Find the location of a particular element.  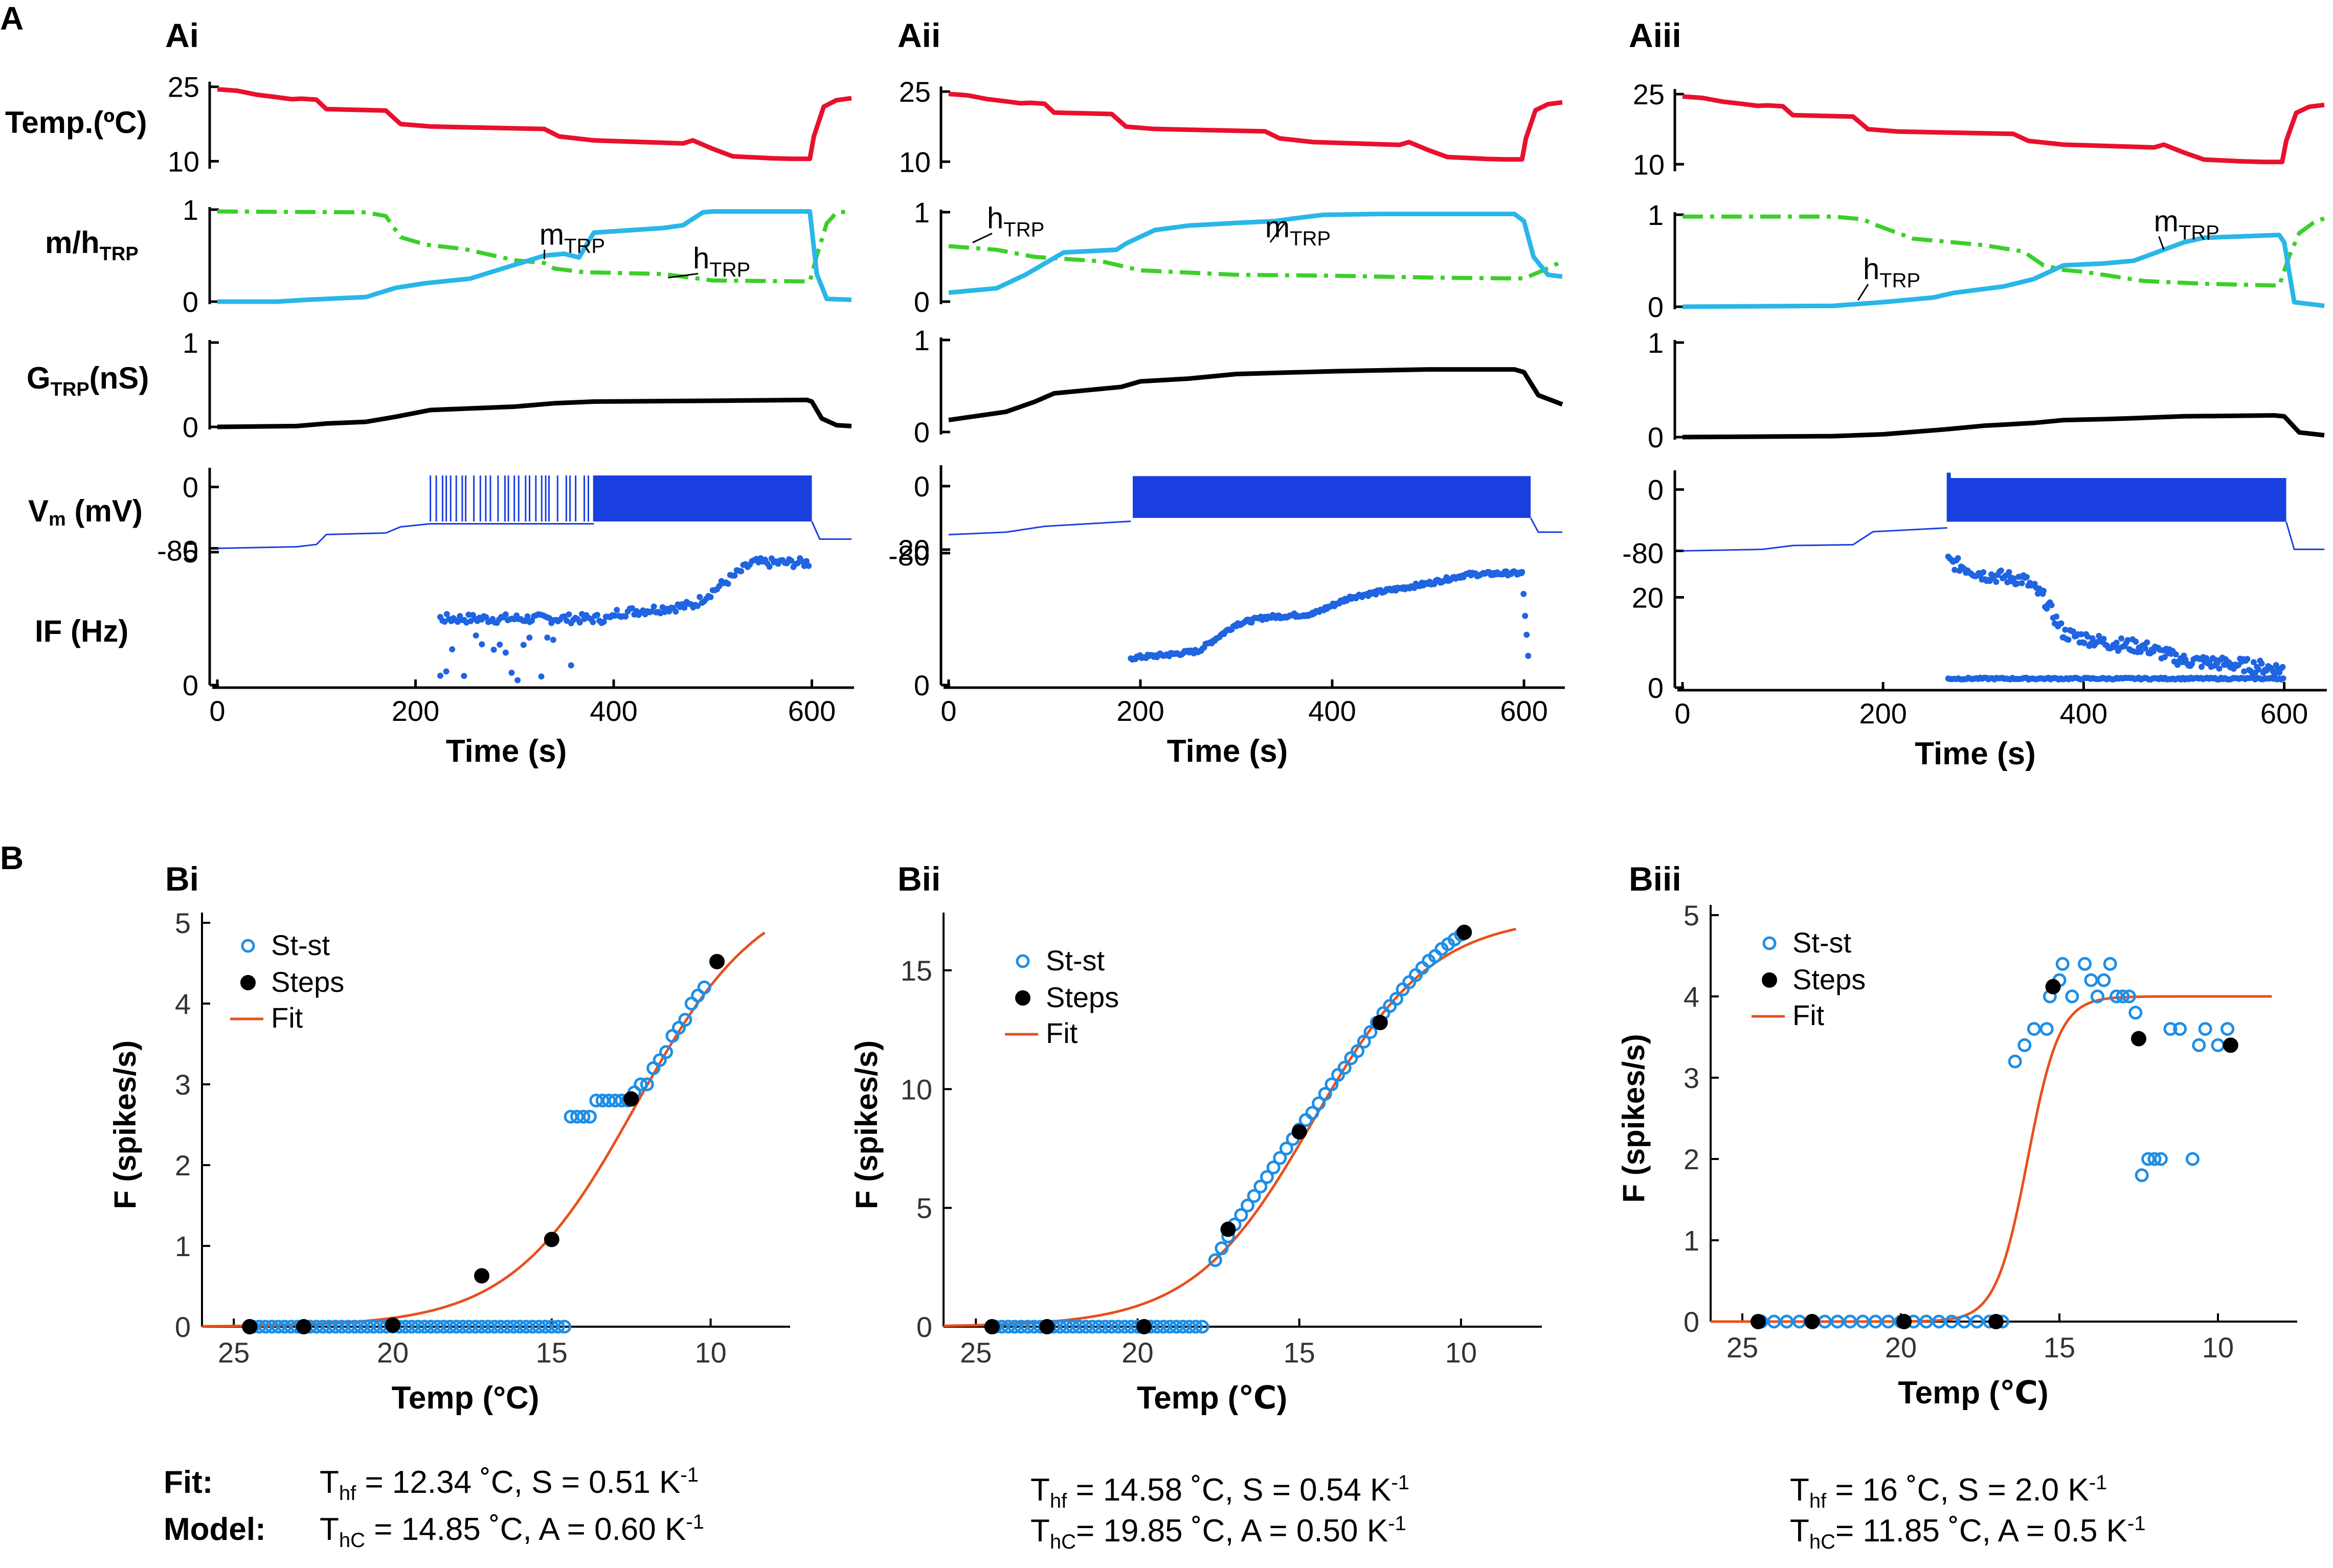

subpanel-label-bi: Bi is located at coordinates (182, 879).